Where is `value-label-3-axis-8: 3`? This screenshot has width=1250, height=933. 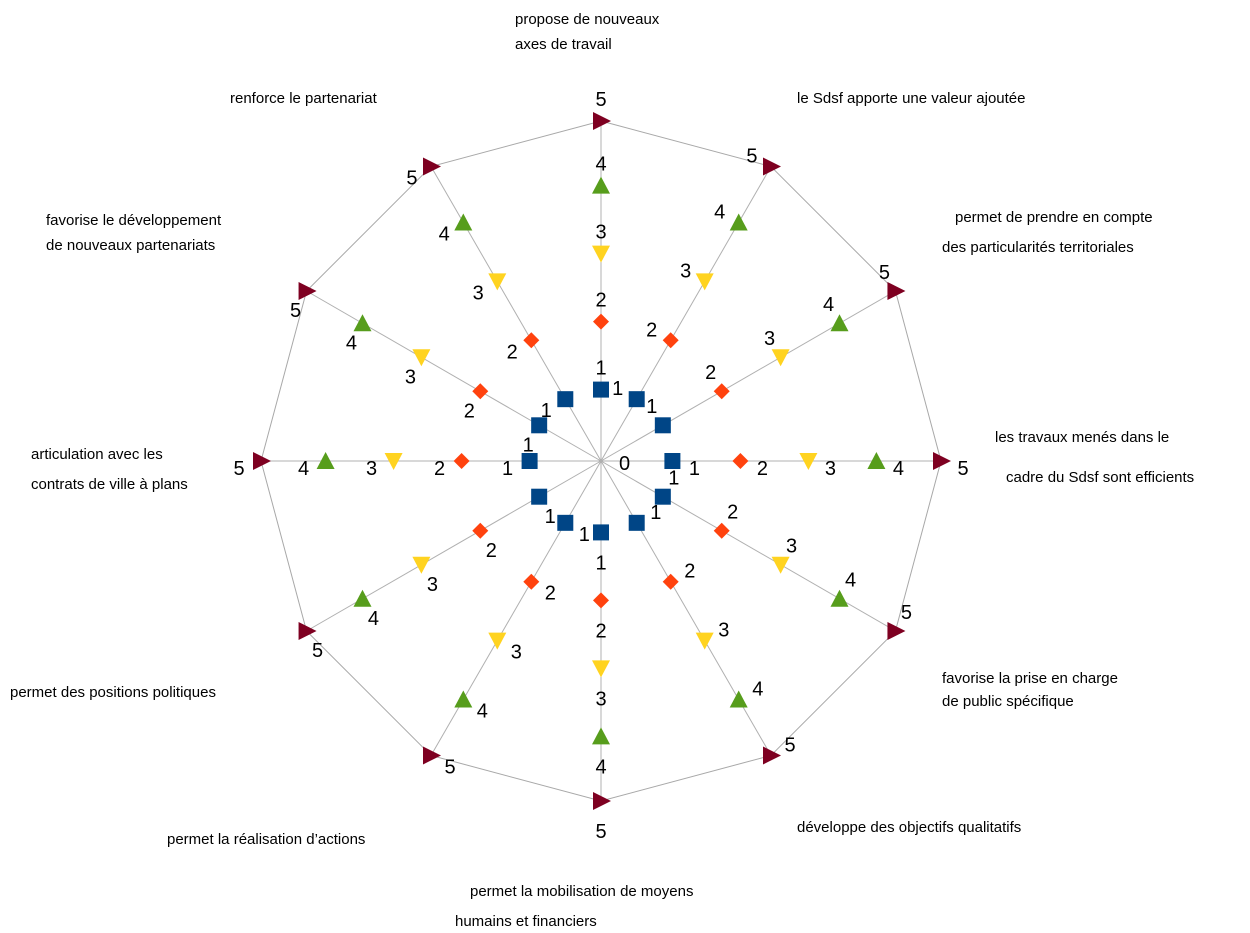
value-label-3-axis-8: 3 is located at coordinates (432, 585).